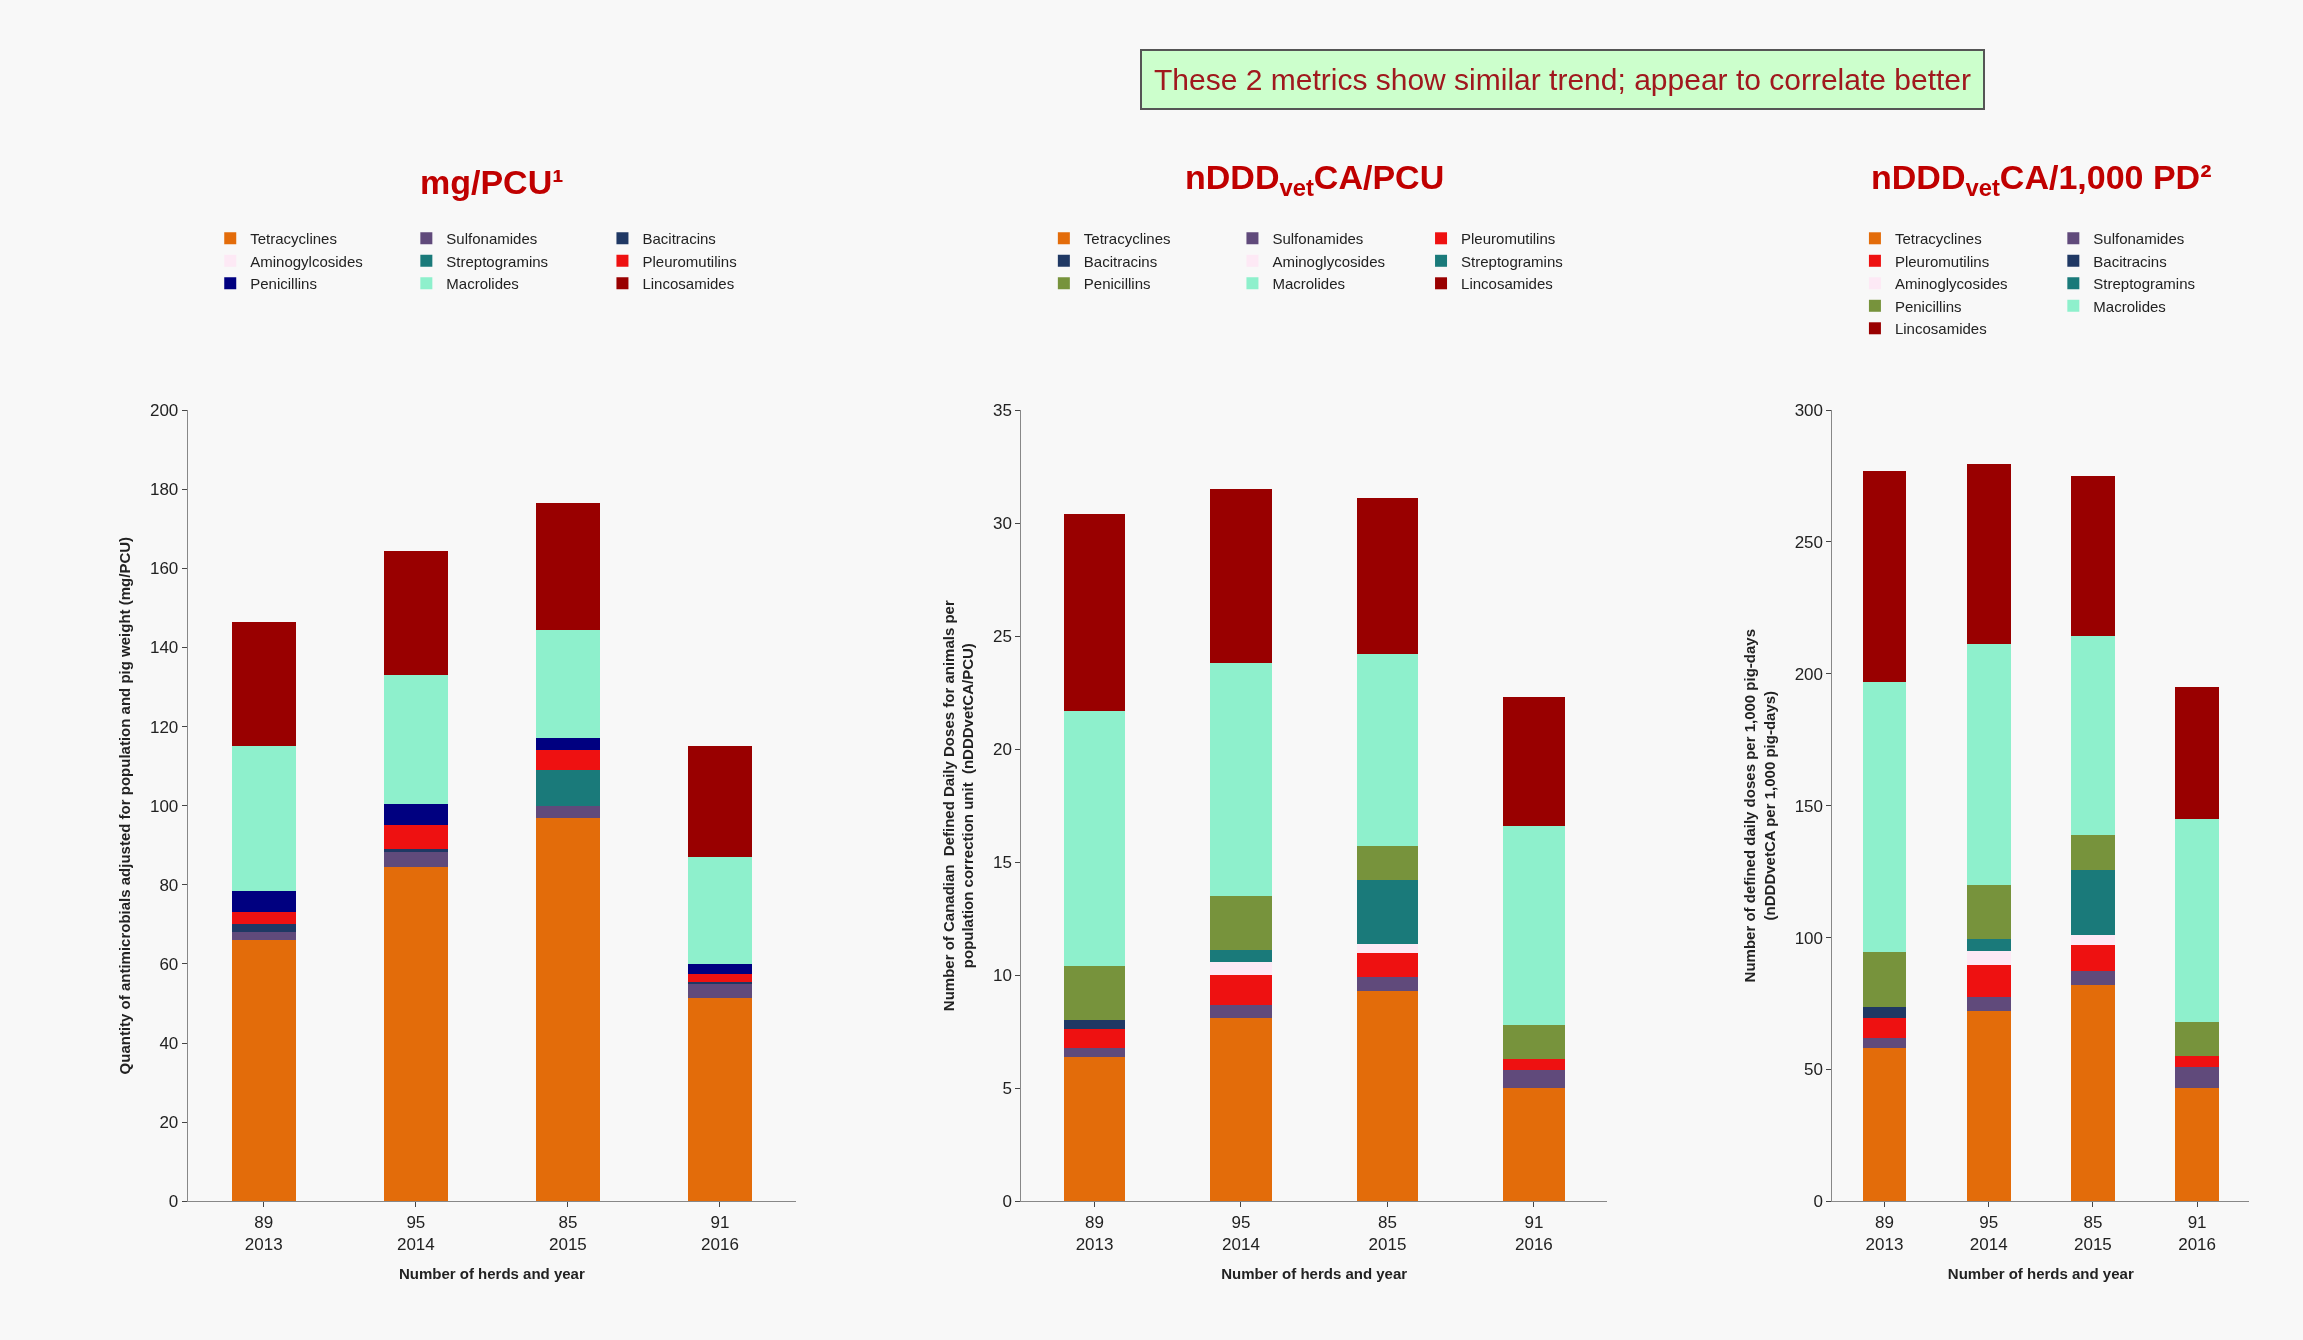 The image size is (2303, 1340). Describe the element at coordinates (492, 239) in the screenshot. I see `legend-label: Sulfonamides` at that location.